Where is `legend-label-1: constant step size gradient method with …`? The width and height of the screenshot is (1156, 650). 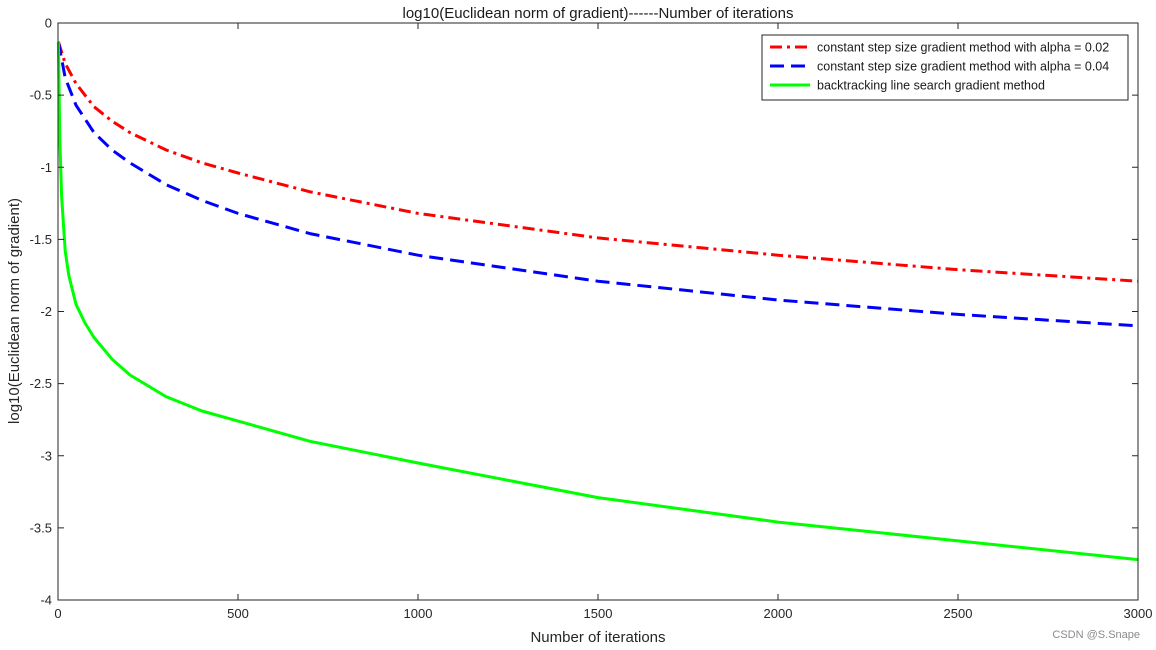
legend-label-1: constant step size gradient method with … is located at coordinates (963, 48).